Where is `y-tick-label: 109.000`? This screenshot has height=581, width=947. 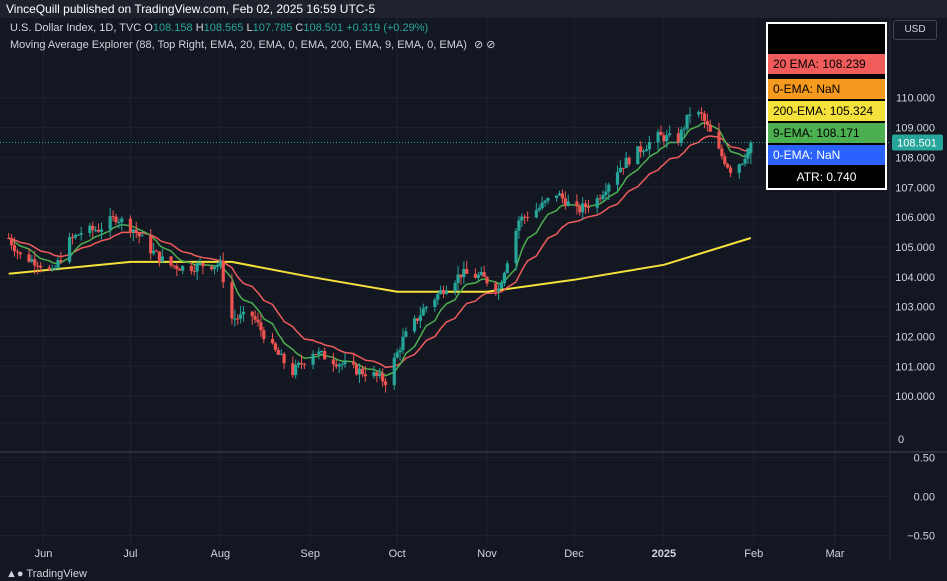
y-tick-label: 109.000 is located at coordinates (915, 129).